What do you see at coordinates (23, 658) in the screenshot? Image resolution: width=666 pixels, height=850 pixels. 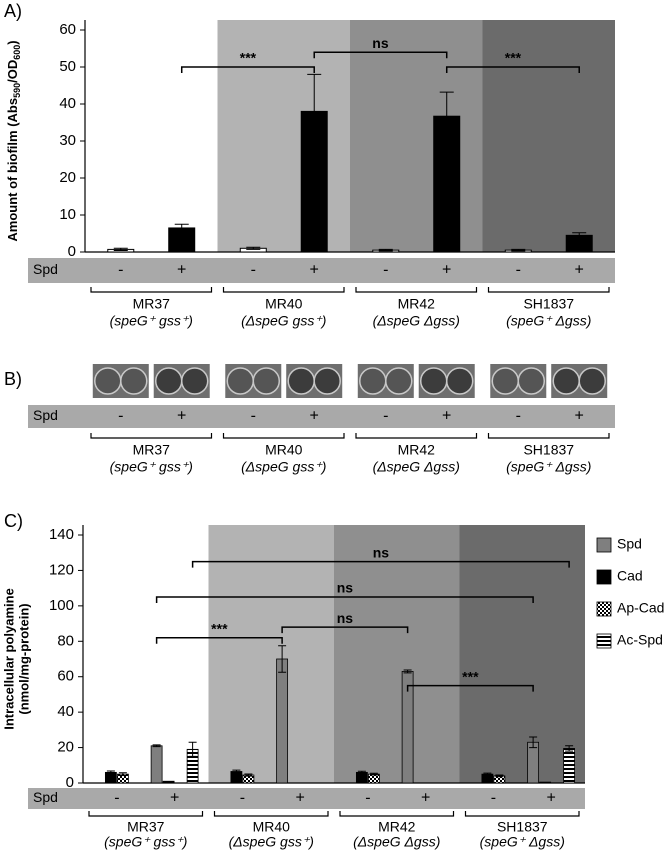 I see `y-axis-title: (nmol/mg-protein)` at bounding box center [23, 658].